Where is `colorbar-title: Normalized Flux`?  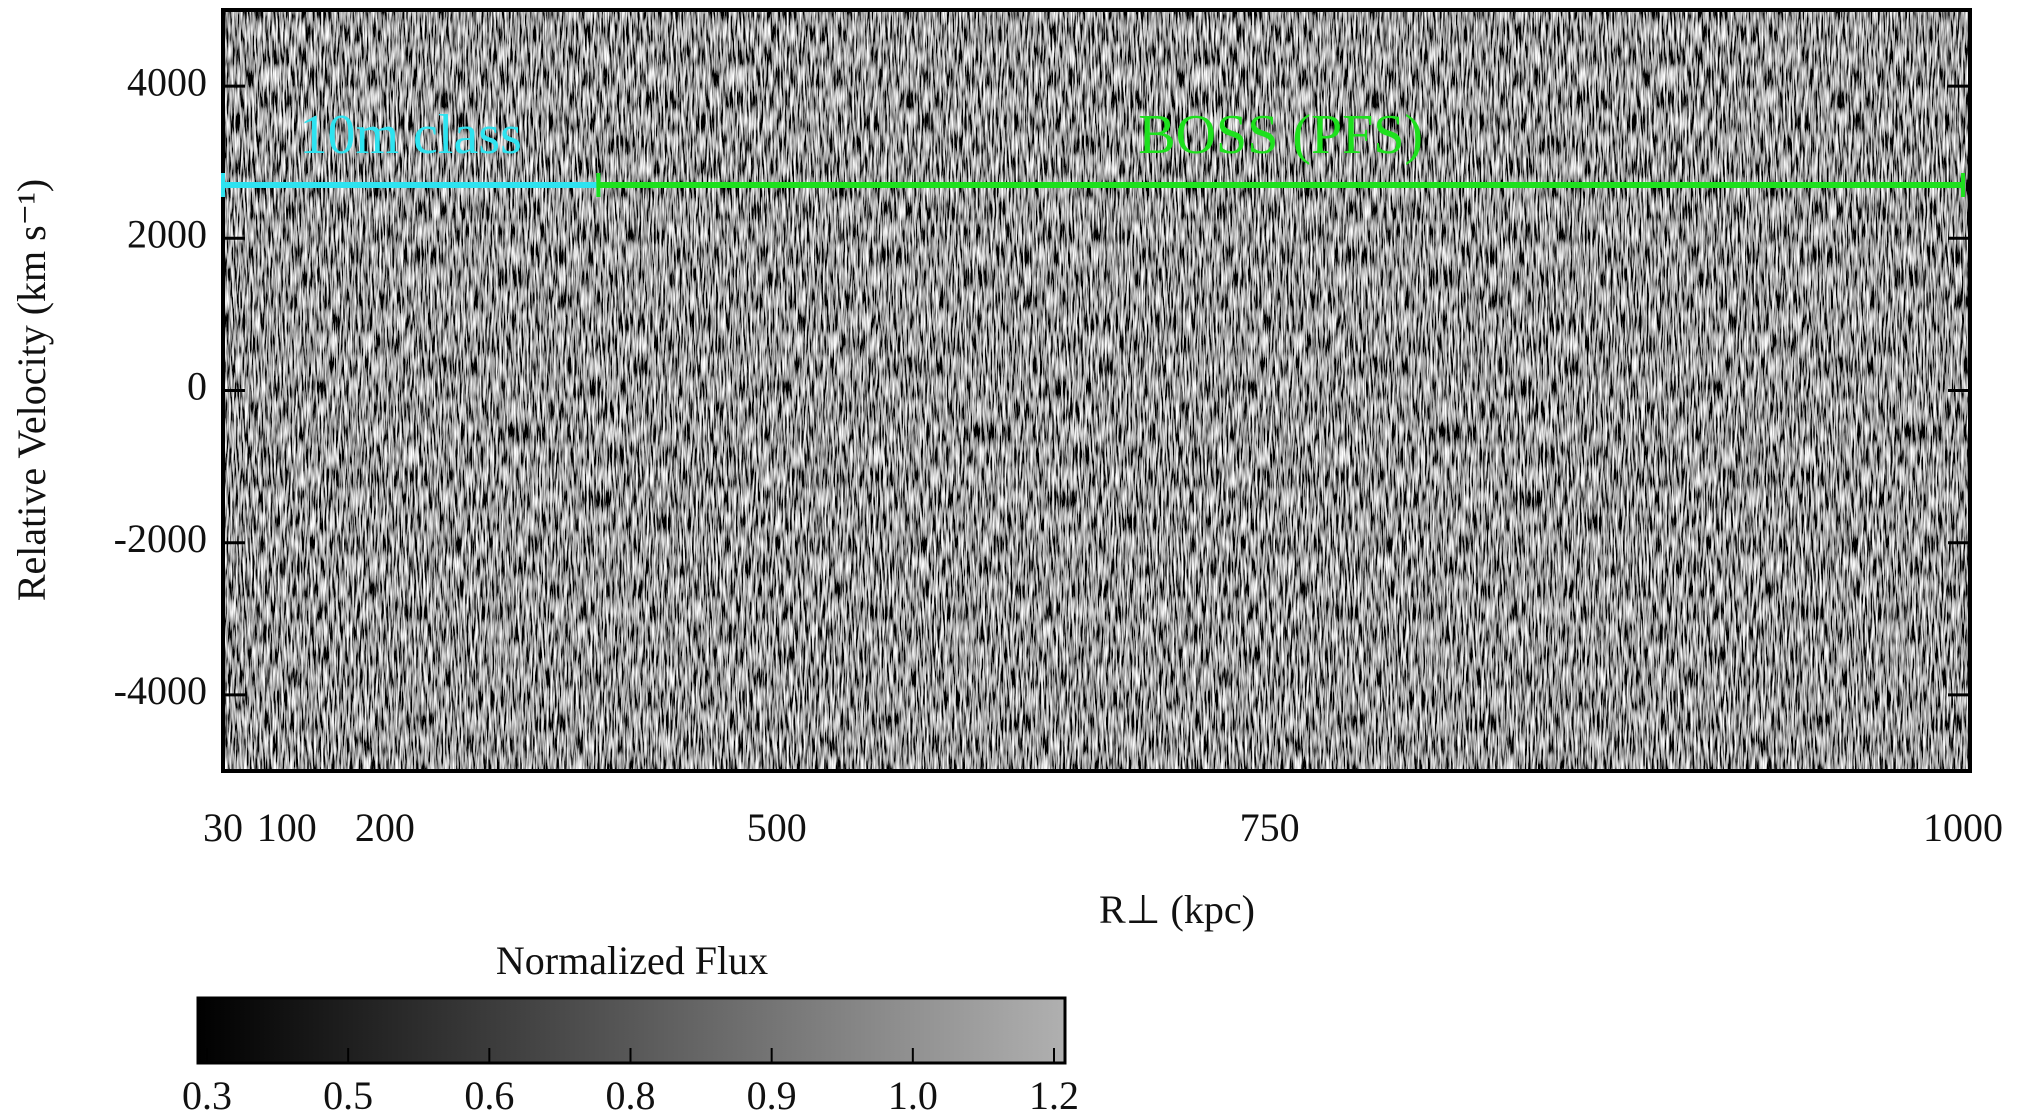
colorbar-title: Normalized Flux is located at coordinates (632, 960).